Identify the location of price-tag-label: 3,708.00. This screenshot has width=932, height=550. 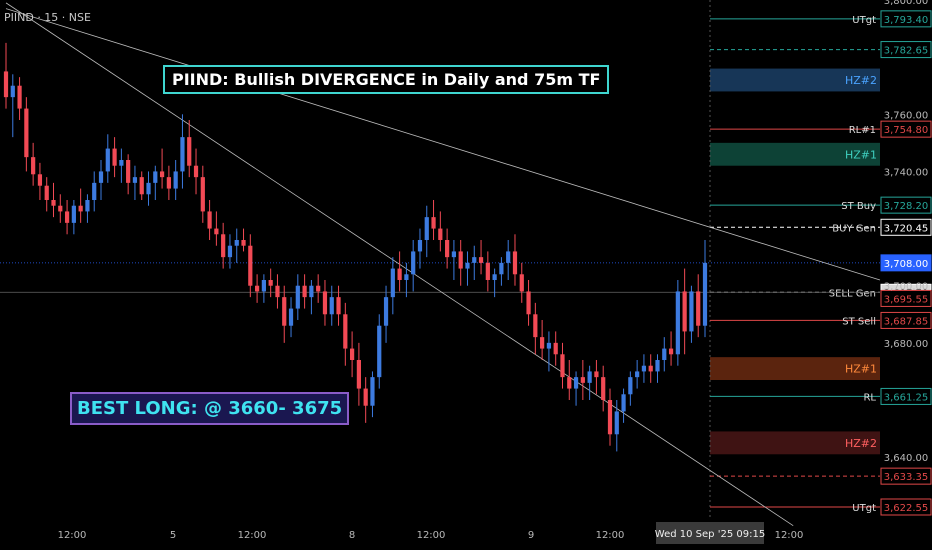
(906, 264).